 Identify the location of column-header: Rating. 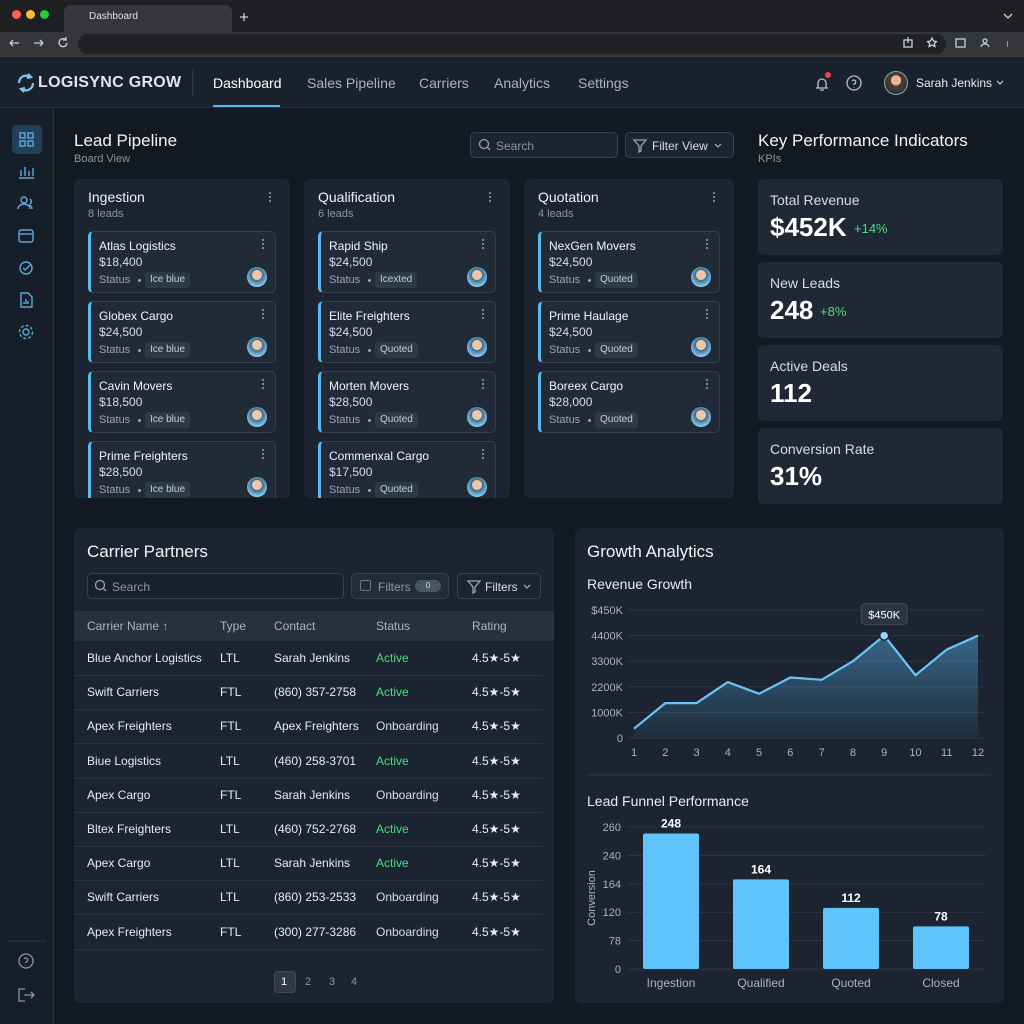
(489, 626).